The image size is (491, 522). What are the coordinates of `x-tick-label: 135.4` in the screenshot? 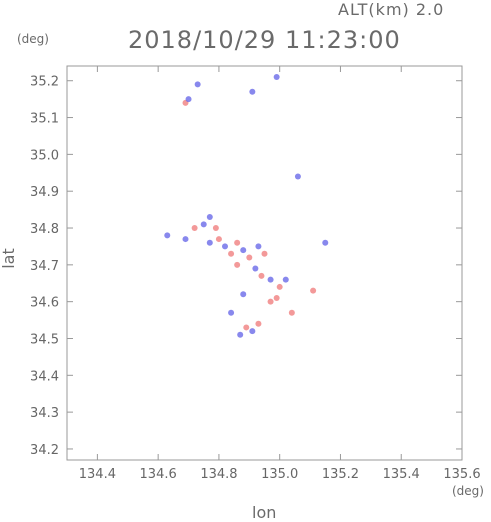 It's located at (401, 474).